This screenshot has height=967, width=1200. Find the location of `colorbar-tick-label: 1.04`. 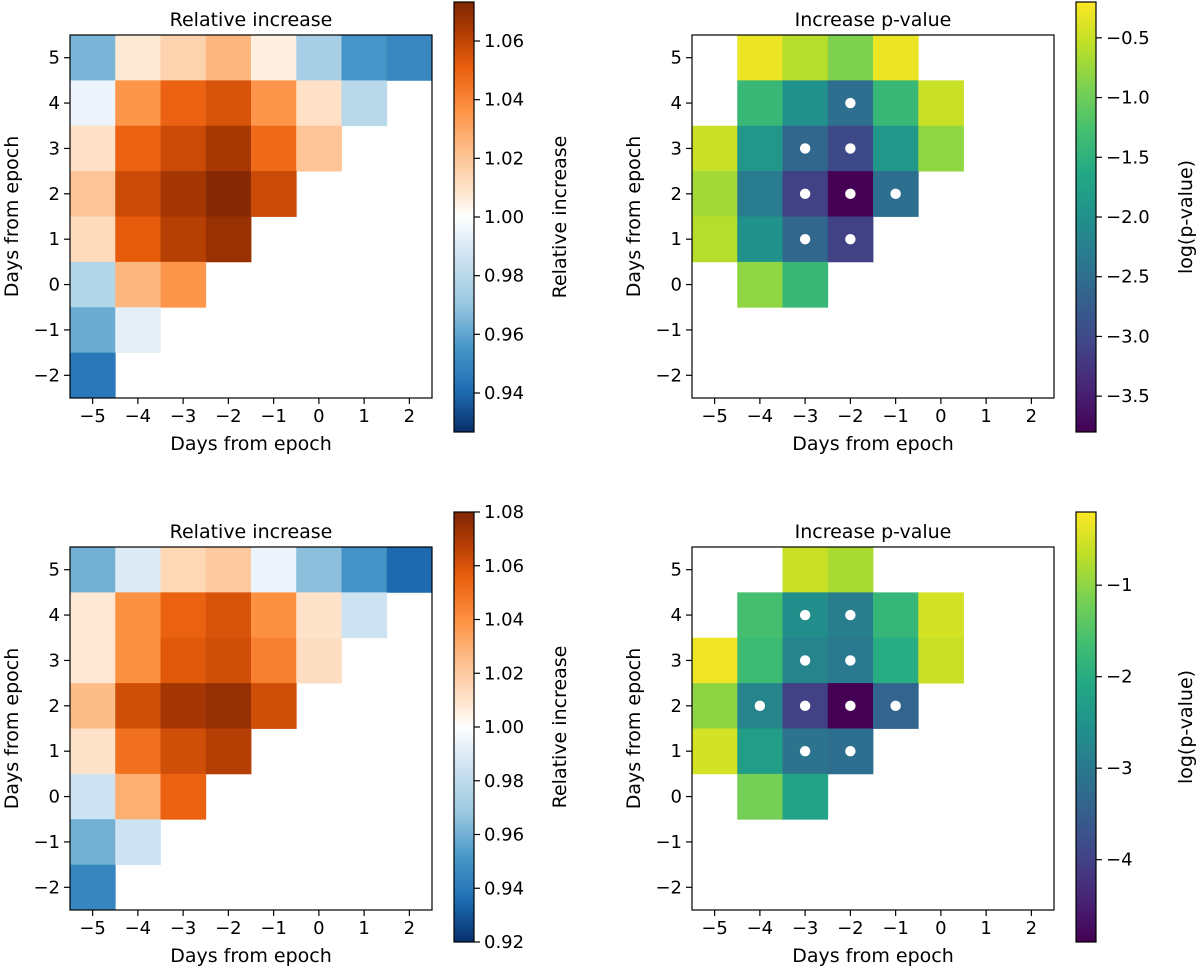

colorbar-tick-label: 1.04 is located at coordinates (504, 620).